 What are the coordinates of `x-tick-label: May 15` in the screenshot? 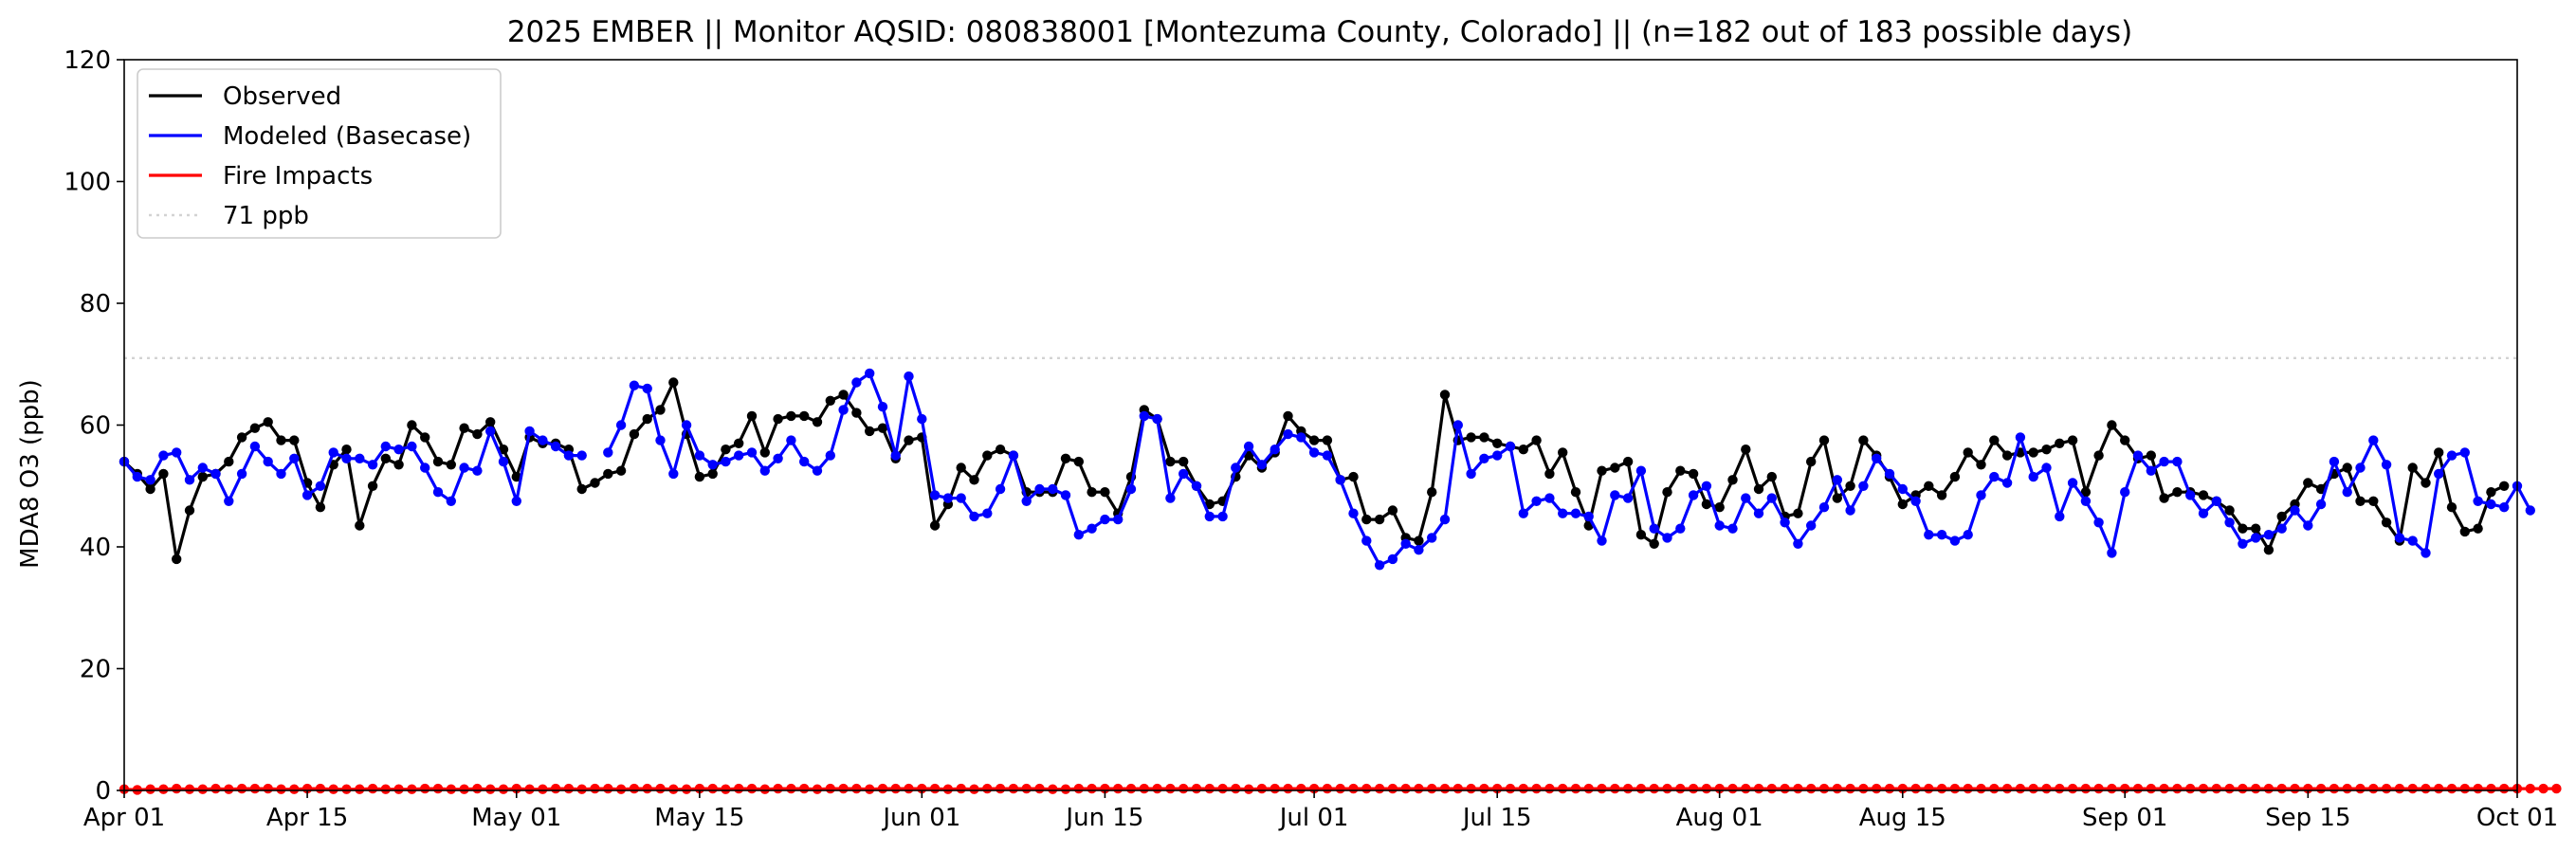 It's located at (699, 818).